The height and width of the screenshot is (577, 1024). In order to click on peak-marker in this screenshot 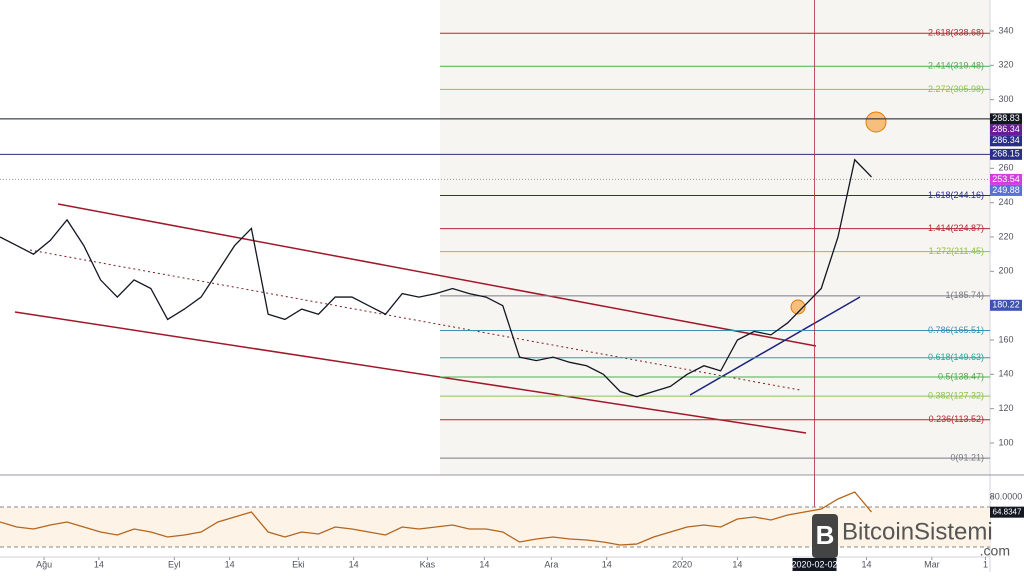, I will do `click(876, 122)`.